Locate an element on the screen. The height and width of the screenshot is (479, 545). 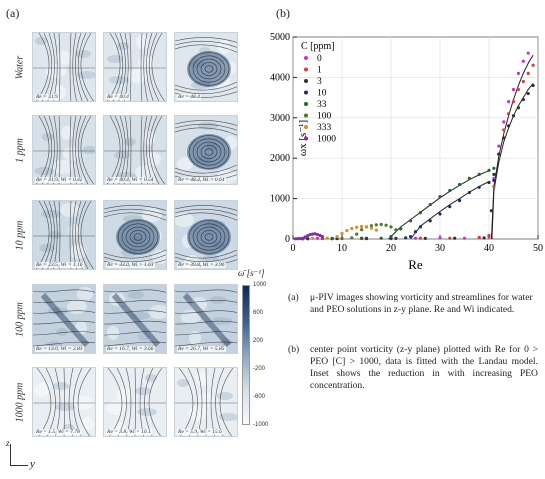
vorticity-image-tile: Re = 40.4, Wi = 0.54 is located at coordinates (135, 150).